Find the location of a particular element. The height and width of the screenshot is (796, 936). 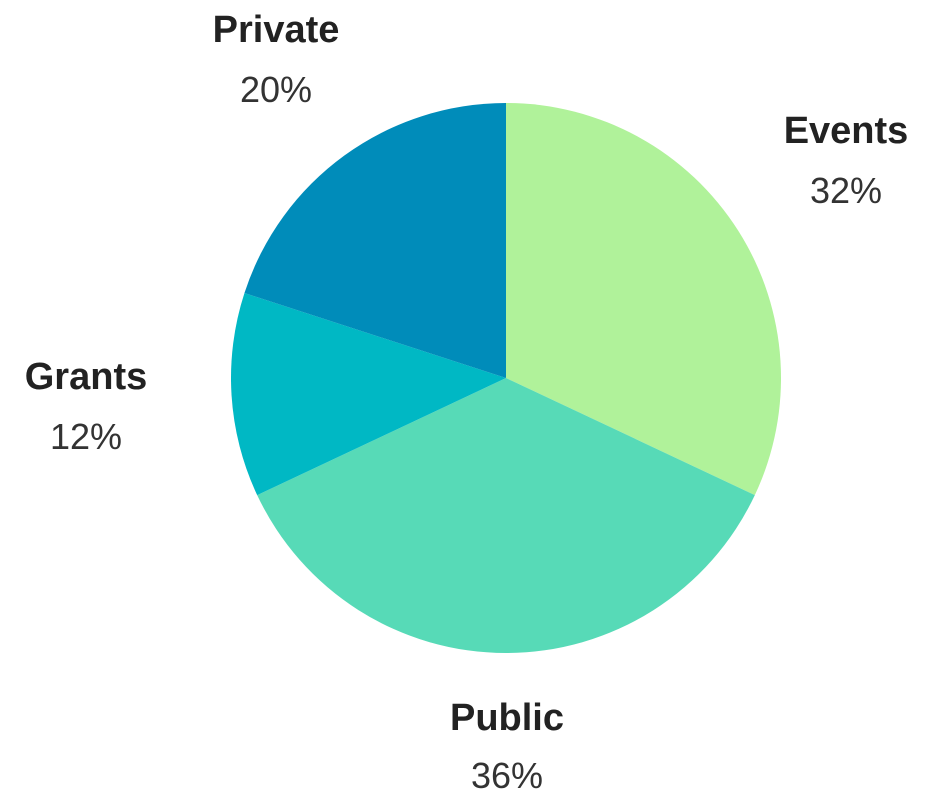

slice-label-private: Private is located at coordinates (276, 30).